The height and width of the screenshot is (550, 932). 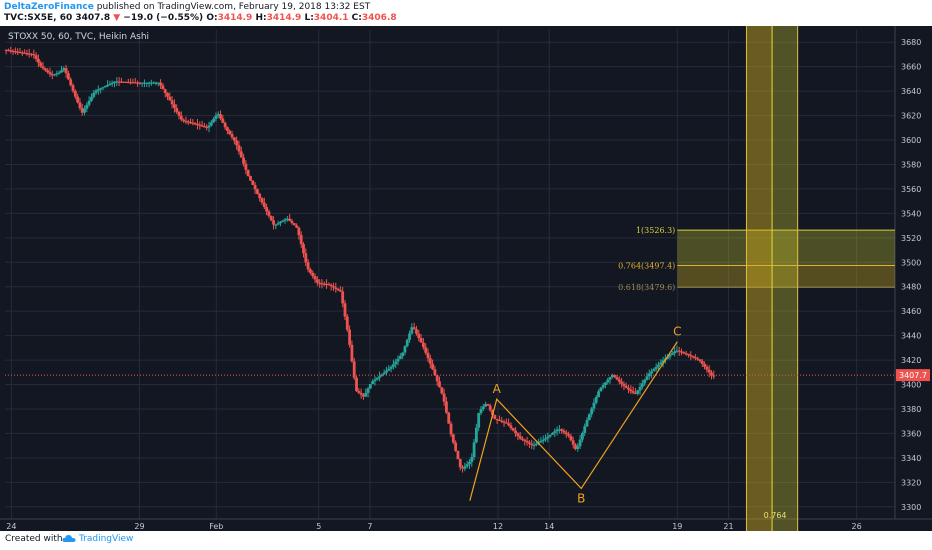 I want to click on price-axis-tick: 3520, so click(x=911, y=238).